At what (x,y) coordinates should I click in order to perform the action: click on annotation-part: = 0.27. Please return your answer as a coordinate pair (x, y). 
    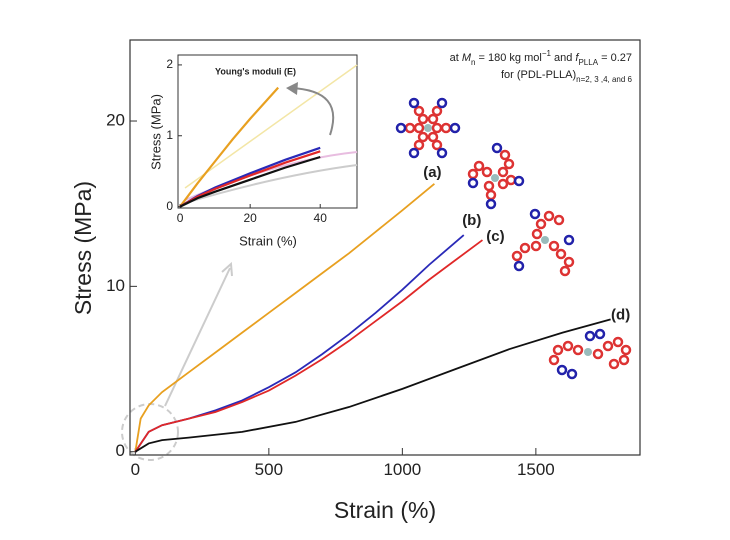
    Looking at the image, I should click on (615, 58).